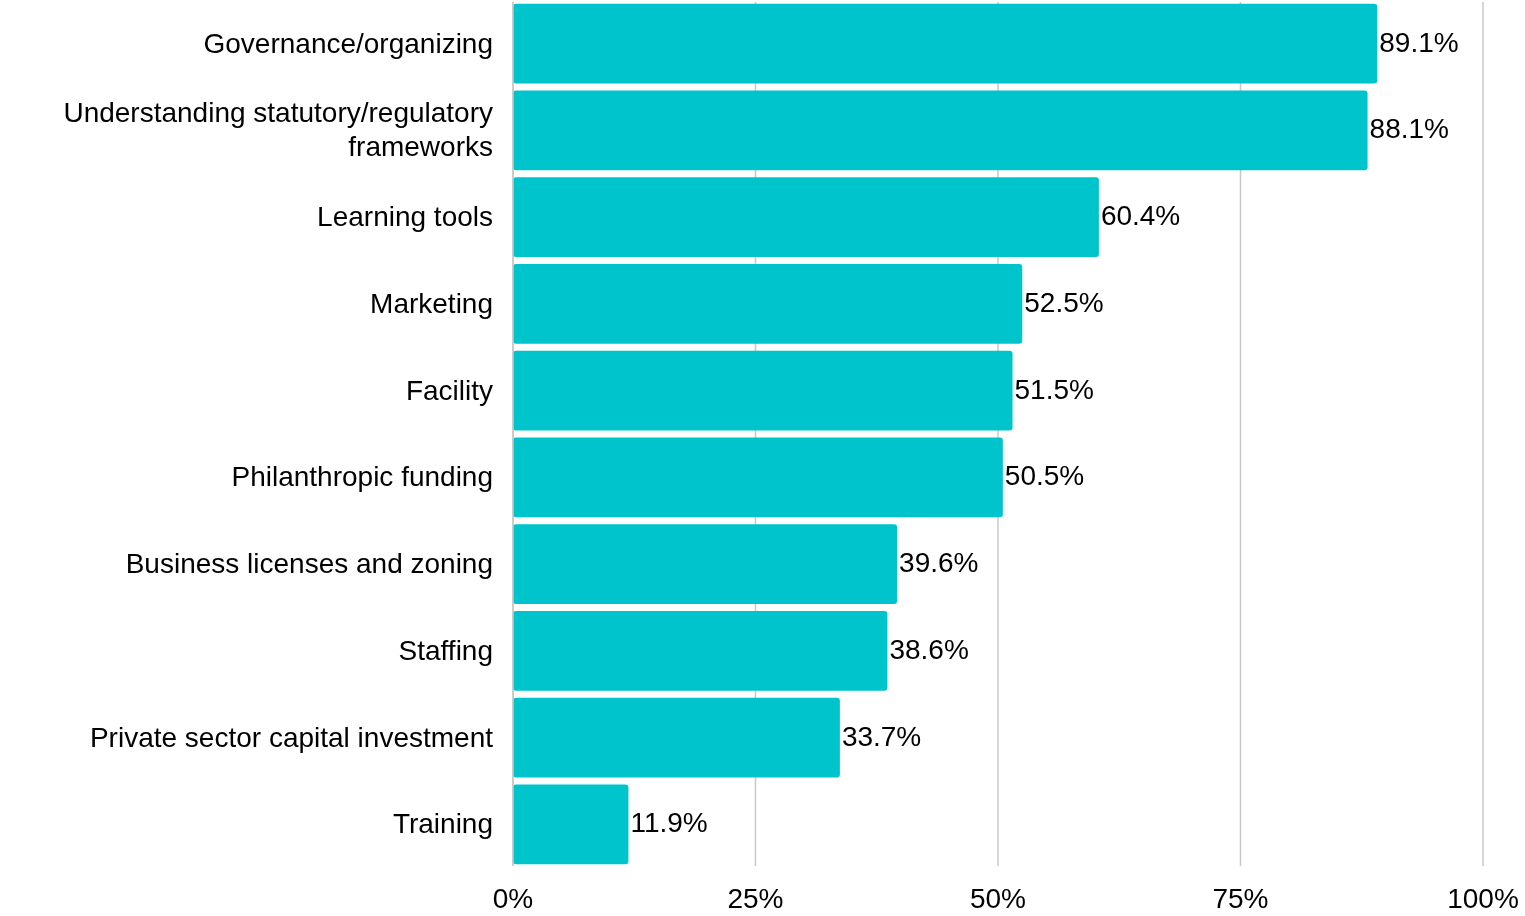  I want to click on data-label: 38.6%, so click(929, 649).